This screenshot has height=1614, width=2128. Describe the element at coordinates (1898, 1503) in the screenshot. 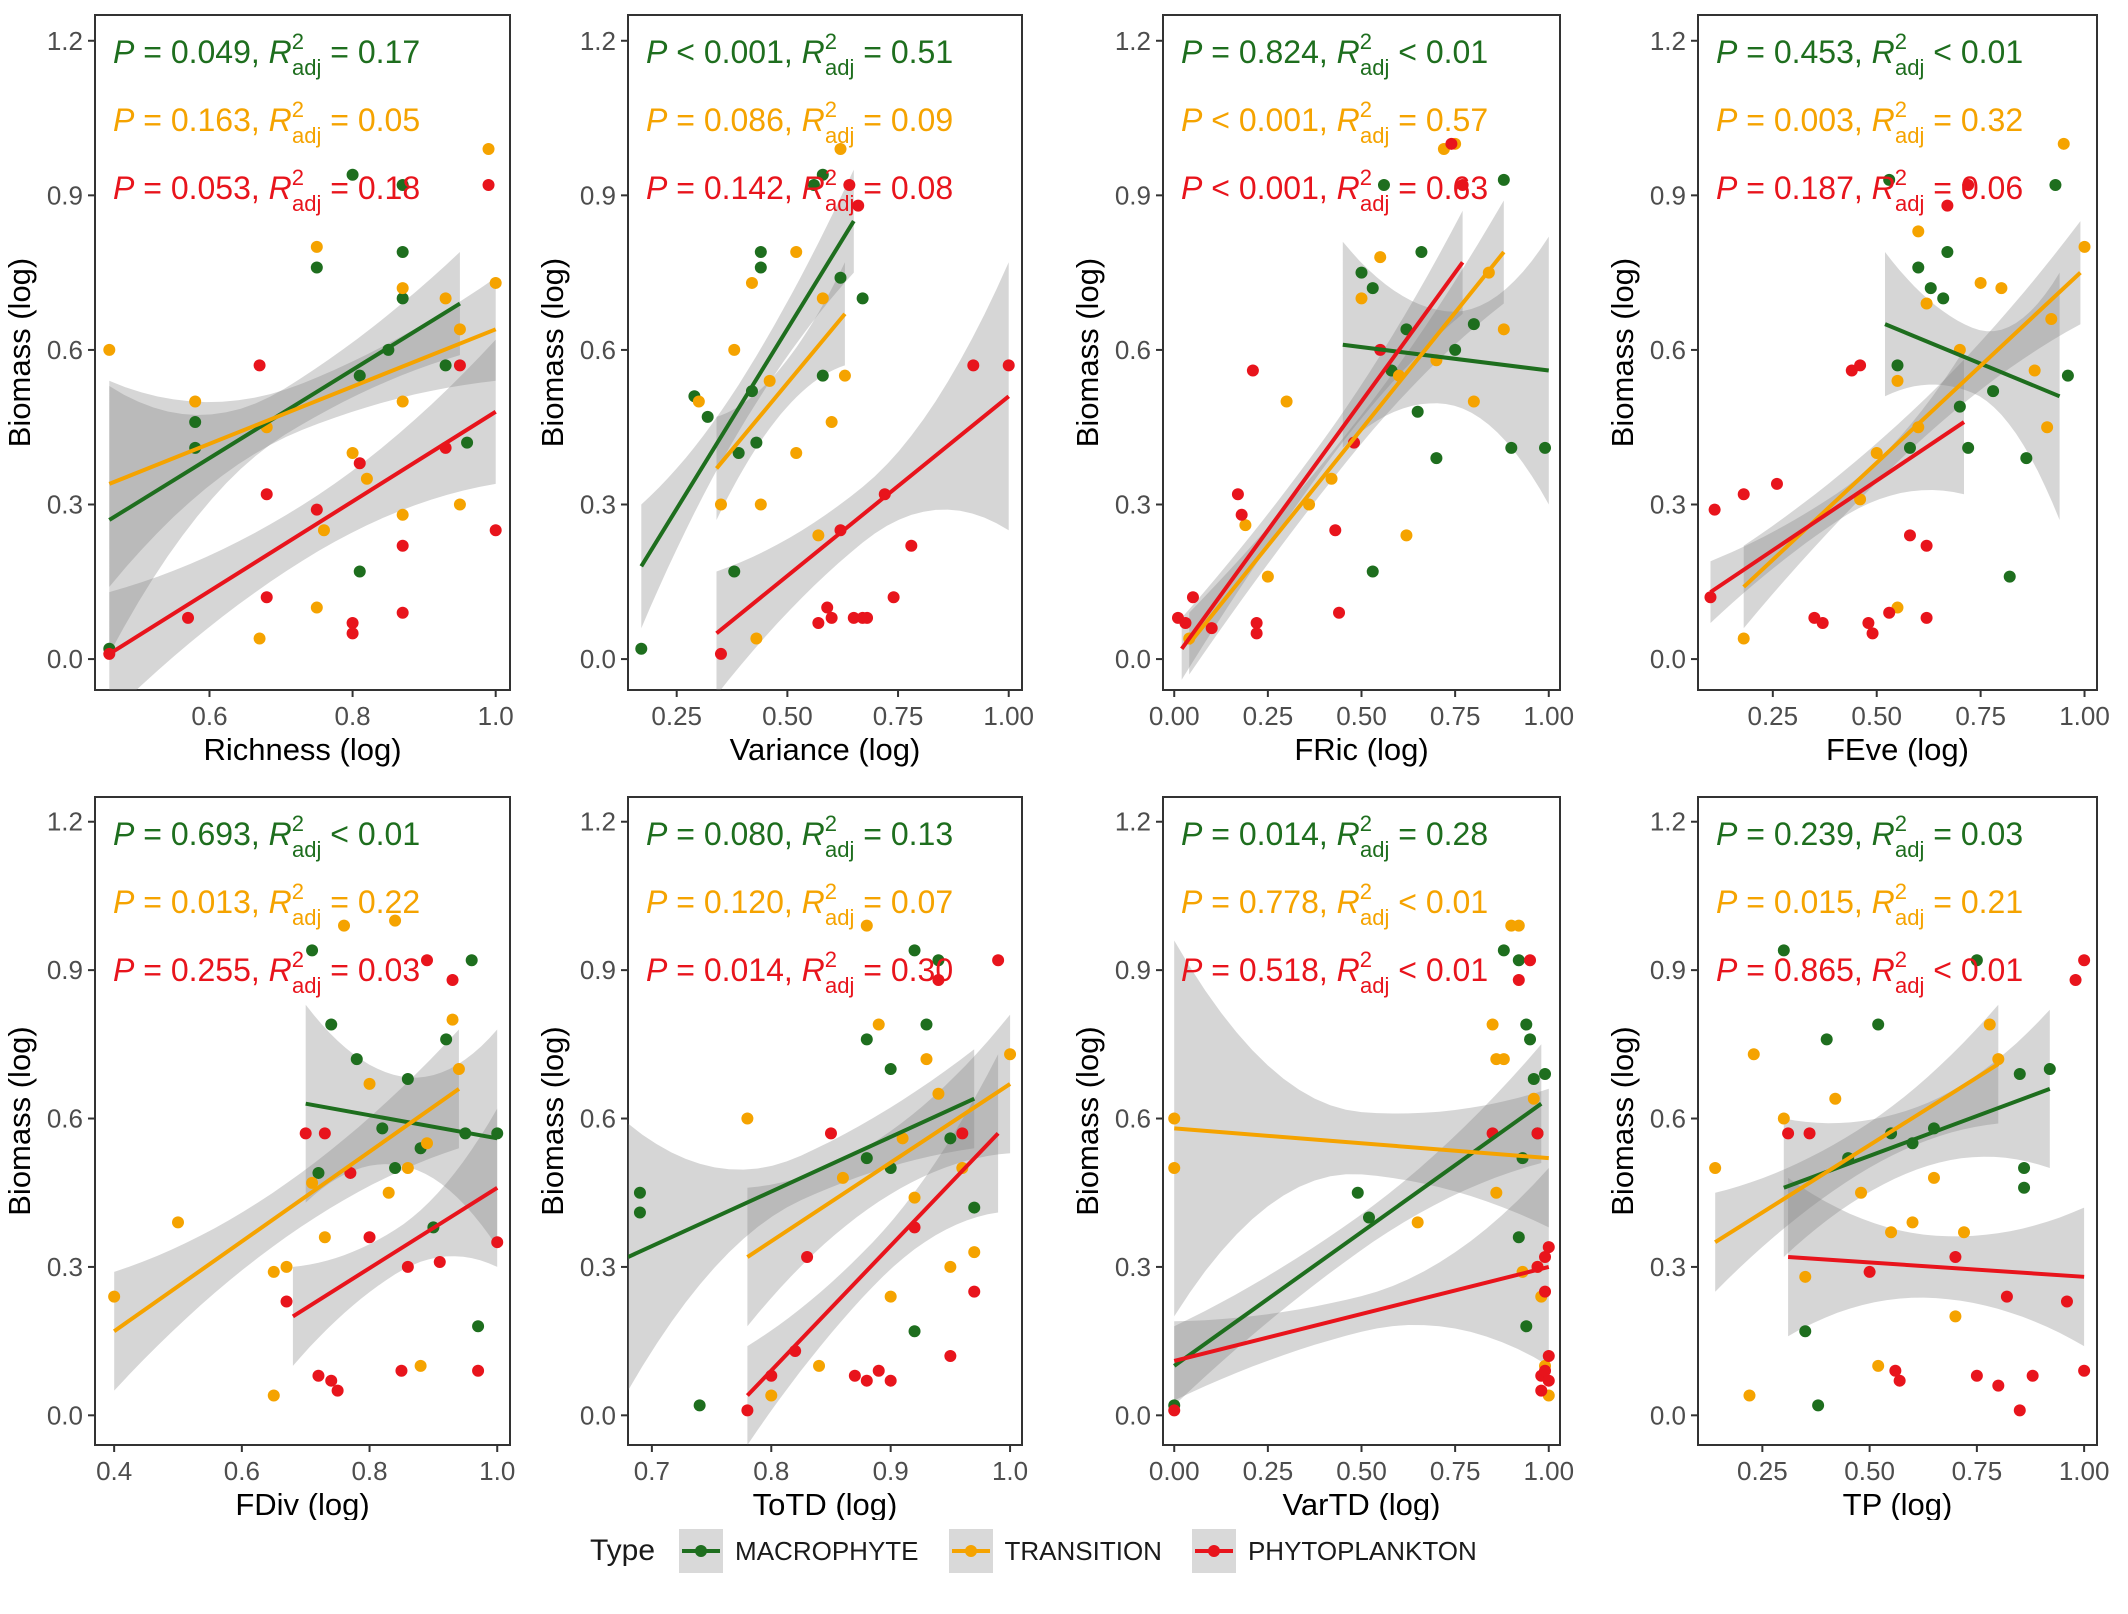

I see `x-axis-label: TP (log)` at that location.